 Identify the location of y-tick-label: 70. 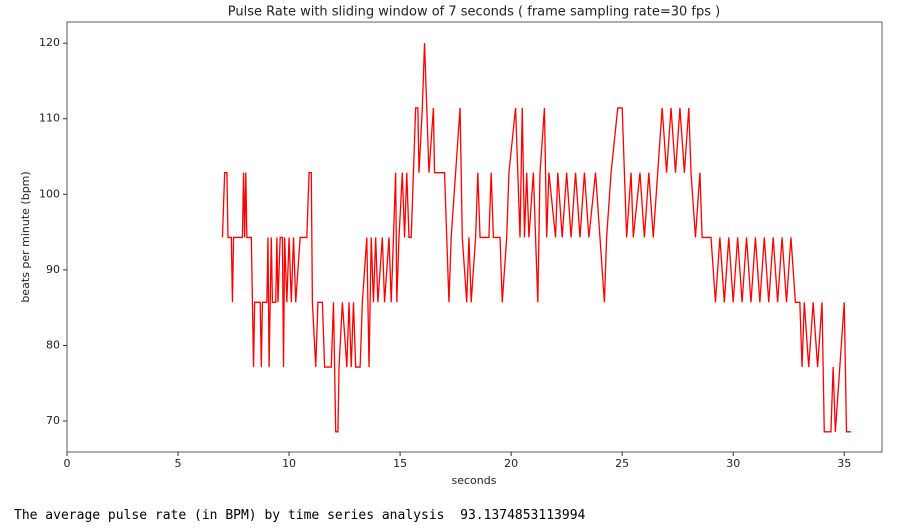
(53, 420).